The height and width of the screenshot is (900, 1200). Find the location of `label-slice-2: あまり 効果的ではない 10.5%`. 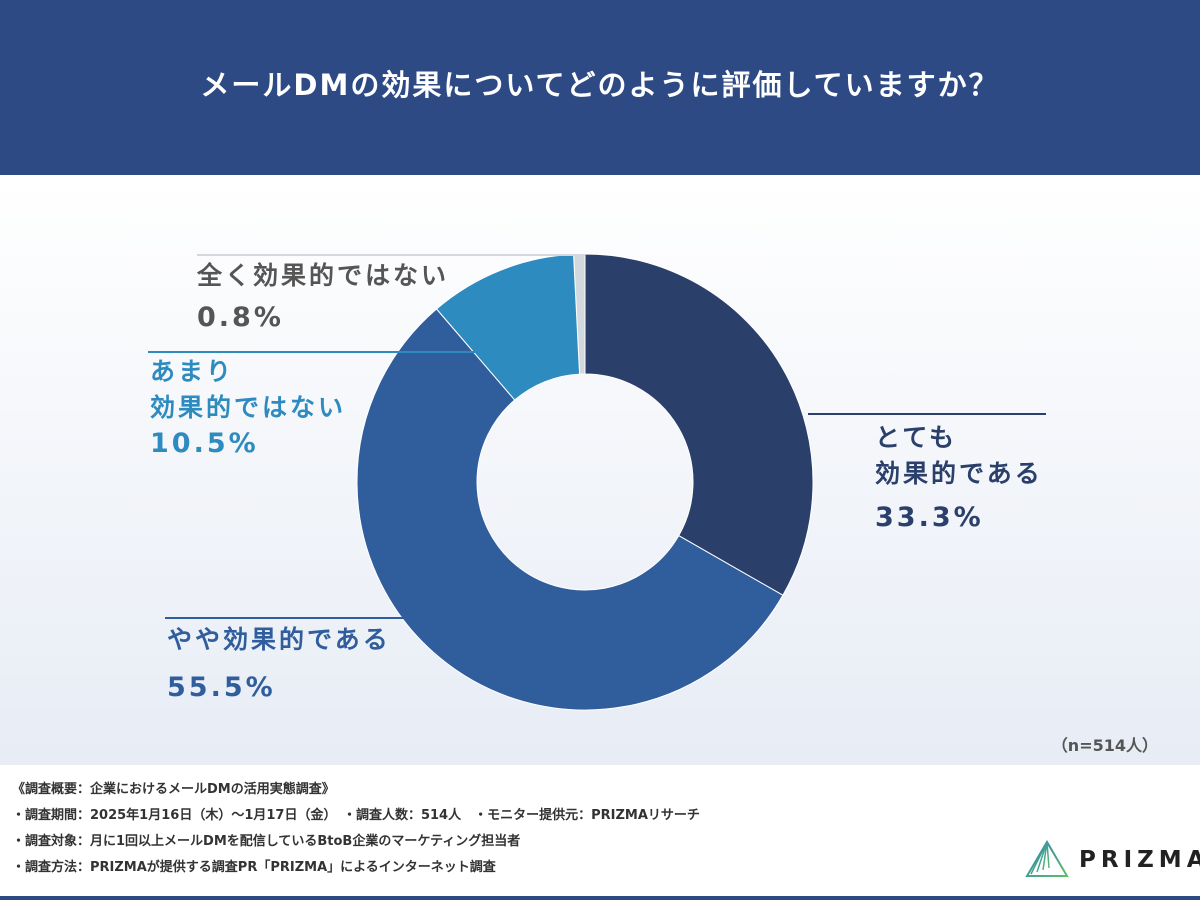

label-slice-2: あまり 効果的ではない 10.5% is located at coordinates (248, 408).